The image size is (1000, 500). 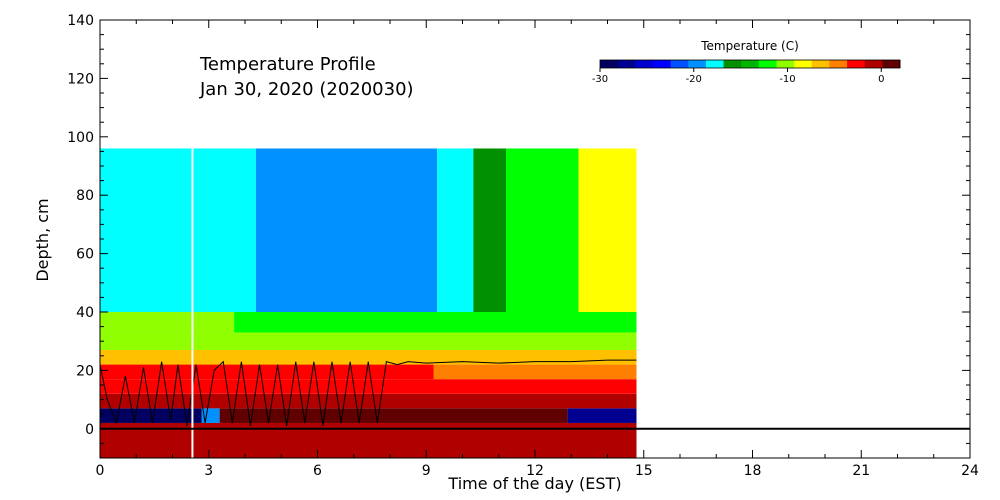 I want to click on x-tick-label: 0, so click(x=100, y=471).